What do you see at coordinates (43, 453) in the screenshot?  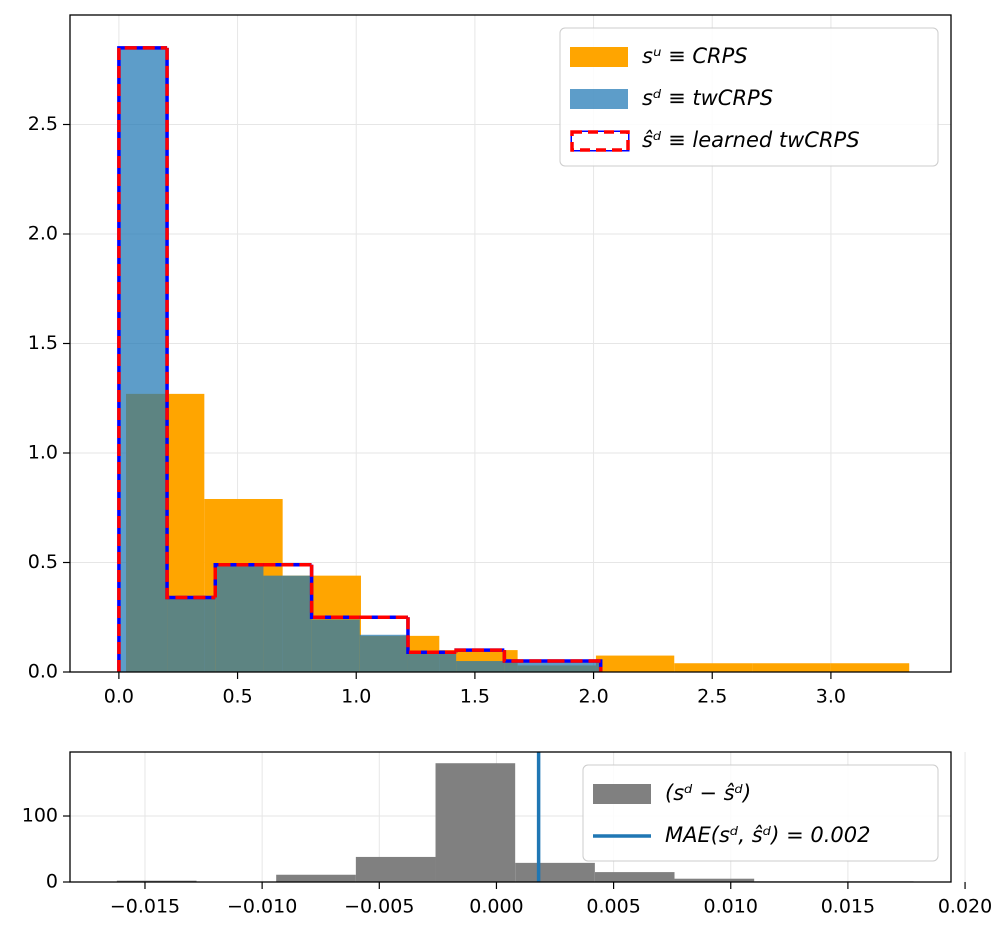 I see `y-tick-label: 1.0` at bounding box center [43, 453].